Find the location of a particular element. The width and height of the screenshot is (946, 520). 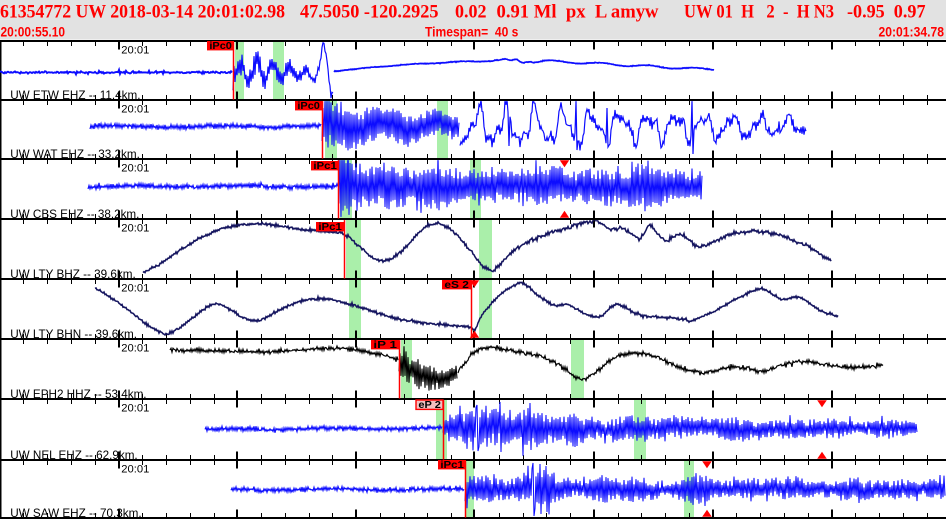

svg-text: UW SAW EHZ -- 70.3km. is located at coordinates (75, 513).